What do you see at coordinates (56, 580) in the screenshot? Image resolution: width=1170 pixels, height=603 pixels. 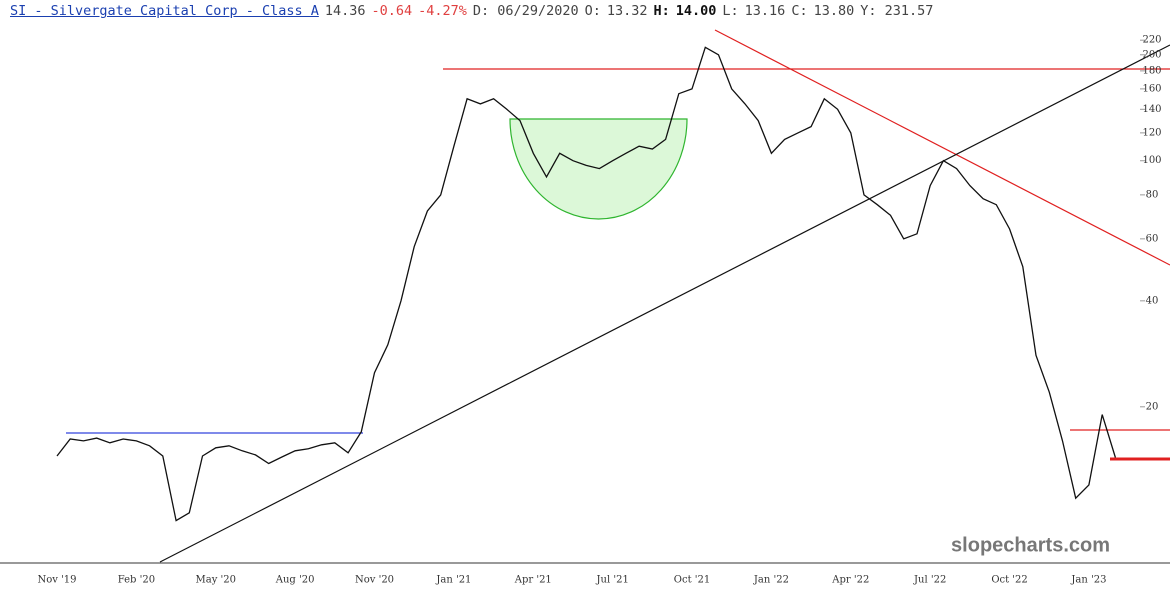 I see `x-tick-label: Nov '19` at bounding box center [56, 580].